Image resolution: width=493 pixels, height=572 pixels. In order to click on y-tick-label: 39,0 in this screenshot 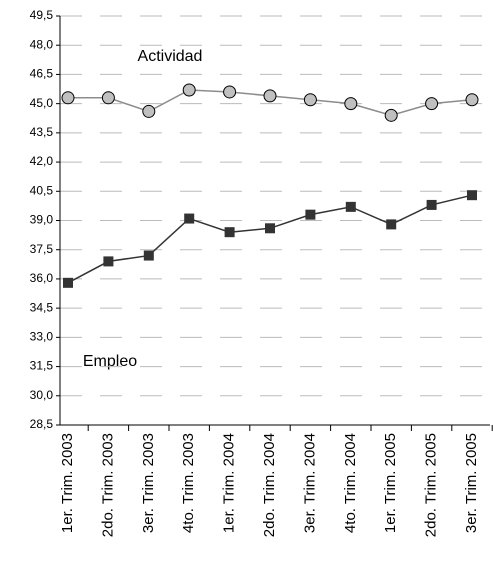, I will do `click(42, 220)`.